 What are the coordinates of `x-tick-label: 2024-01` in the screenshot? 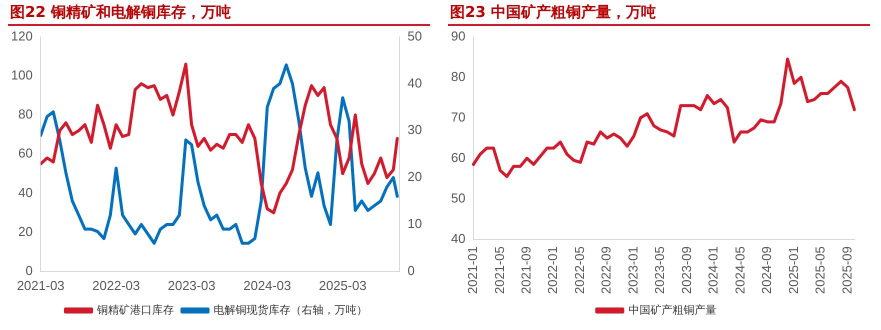 It's located at (713, 270).